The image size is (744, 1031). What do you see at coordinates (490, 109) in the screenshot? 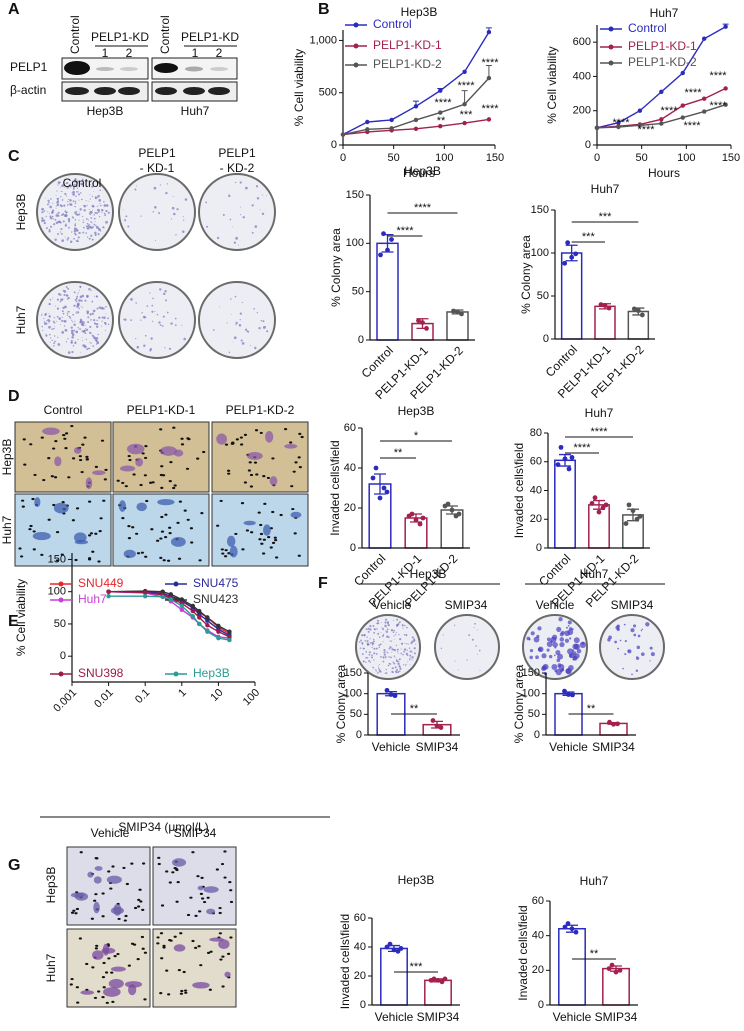
I see `annotation: ****` at bounding box center [490, 109].